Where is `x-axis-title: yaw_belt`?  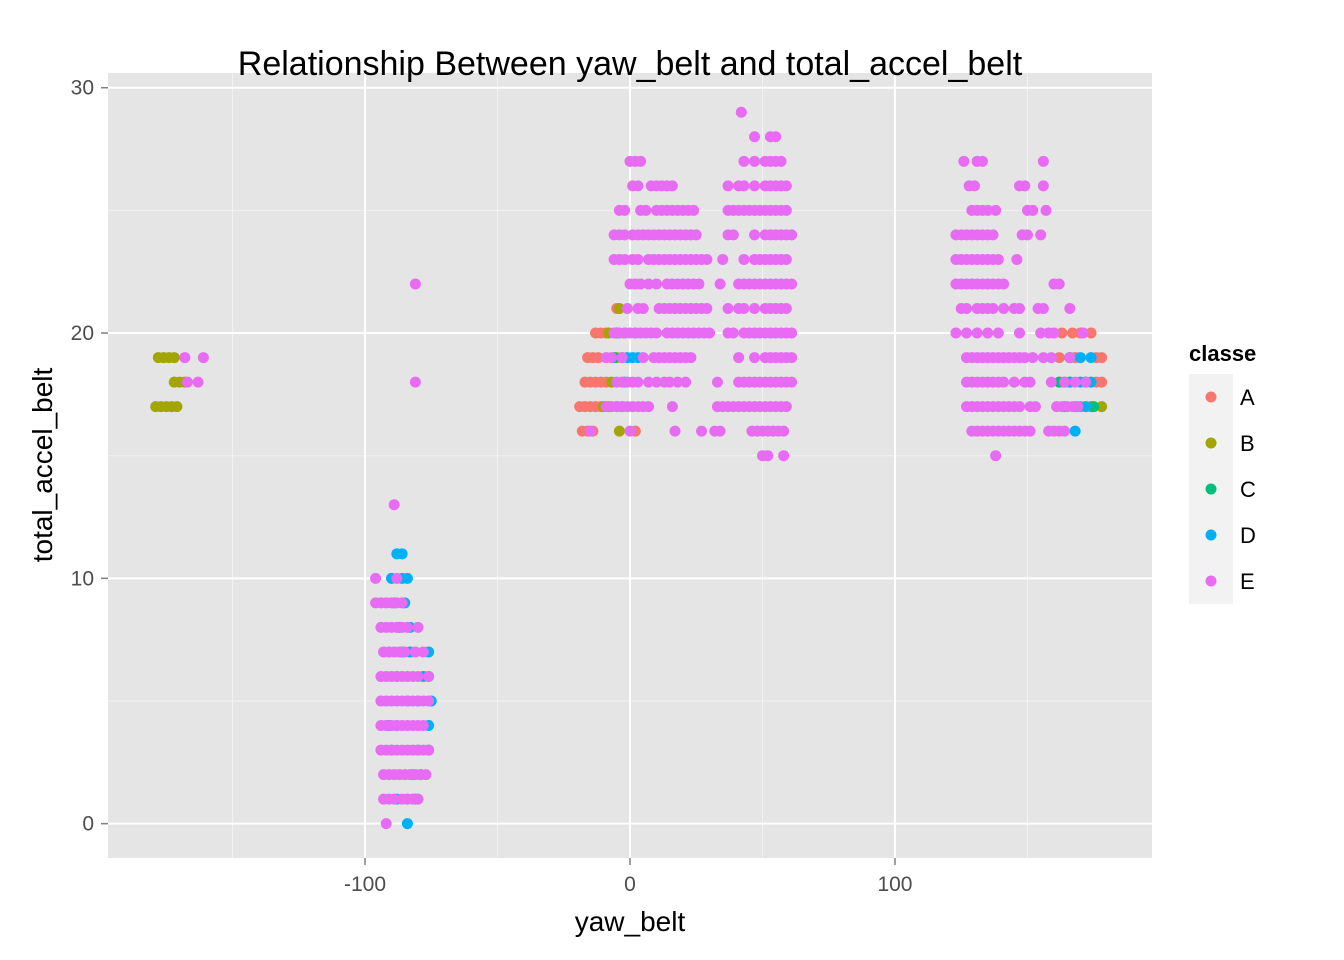 x-axis-title: yaw_belt is located at coordinates (630, 921).